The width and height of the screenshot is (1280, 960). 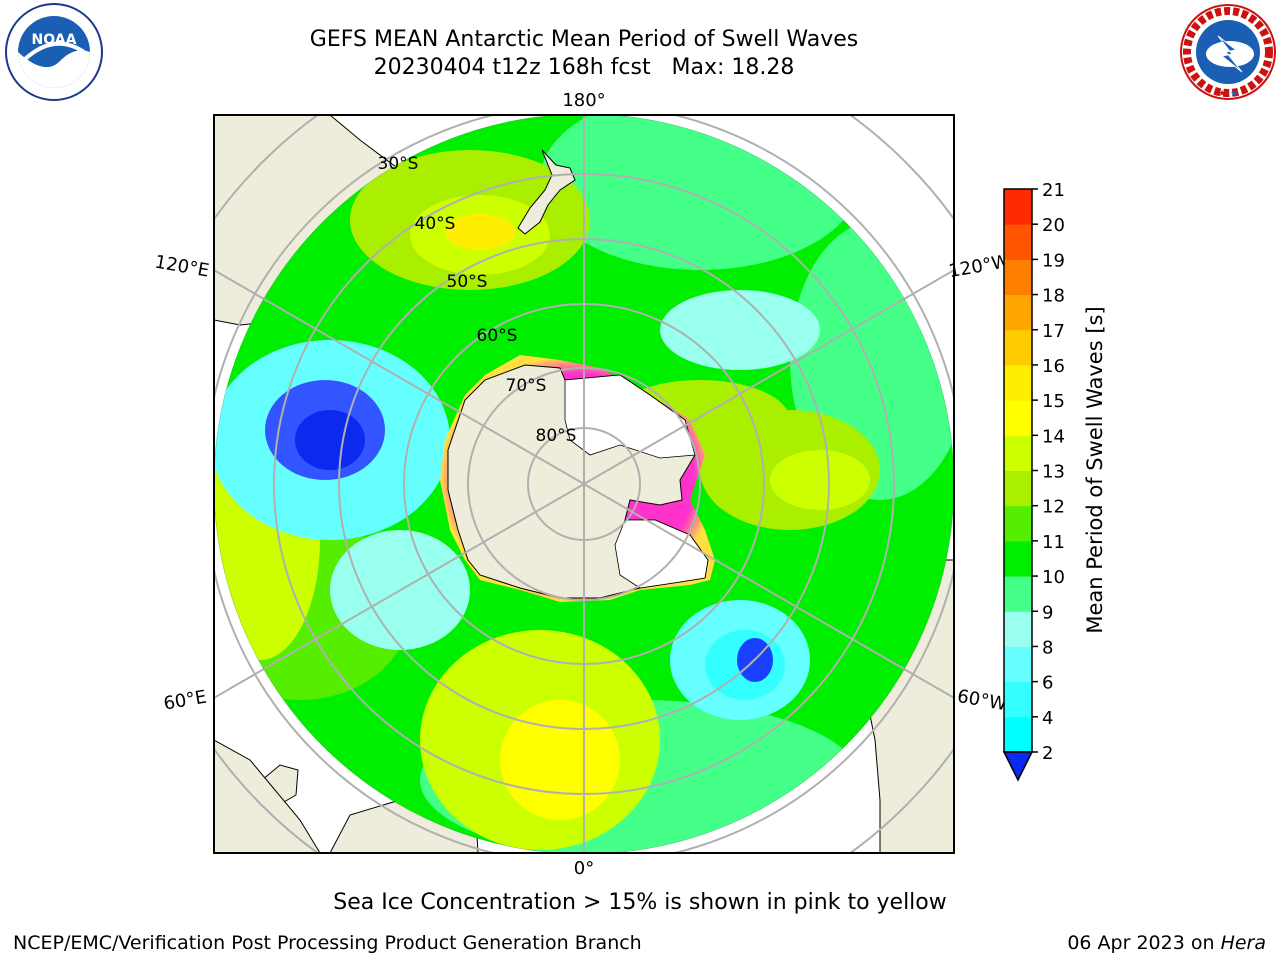 What do you see at coordinates (1053, 436) in the screenshot?
I see `colorbar-tick-label: 14` at bounding box center [1053, 436].